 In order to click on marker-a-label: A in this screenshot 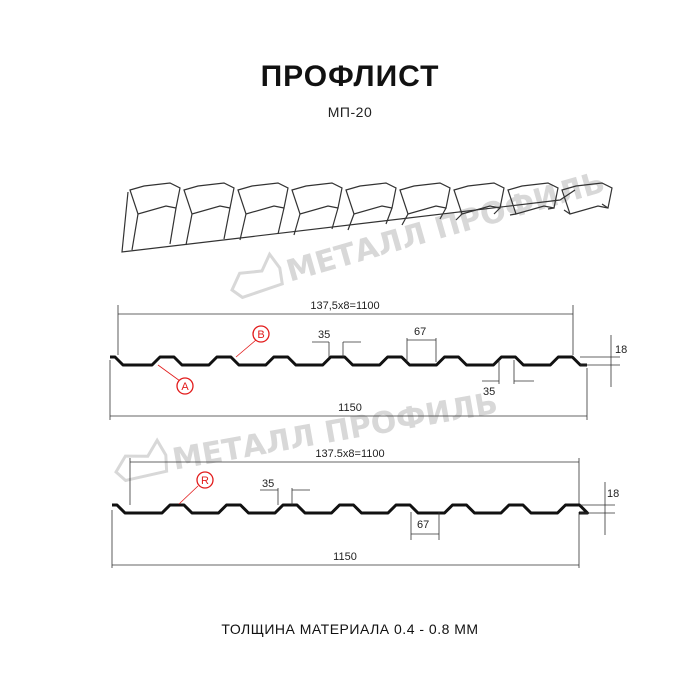, I will do `click(185, 387)`.